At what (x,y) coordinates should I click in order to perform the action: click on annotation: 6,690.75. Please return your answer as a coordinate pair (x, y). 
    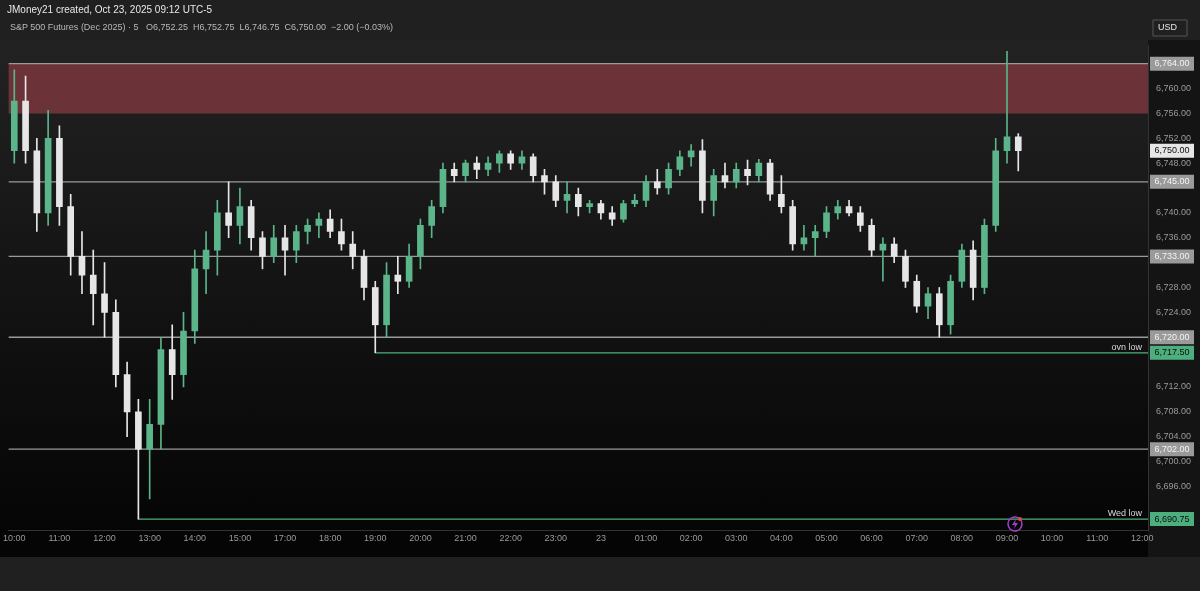
    Looking at the image, I should click on (1172, 518).